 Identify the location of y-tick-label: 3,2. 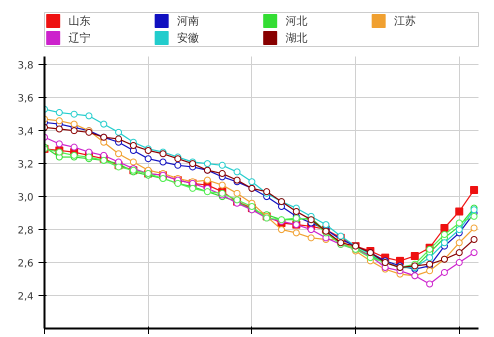
(26, 165).